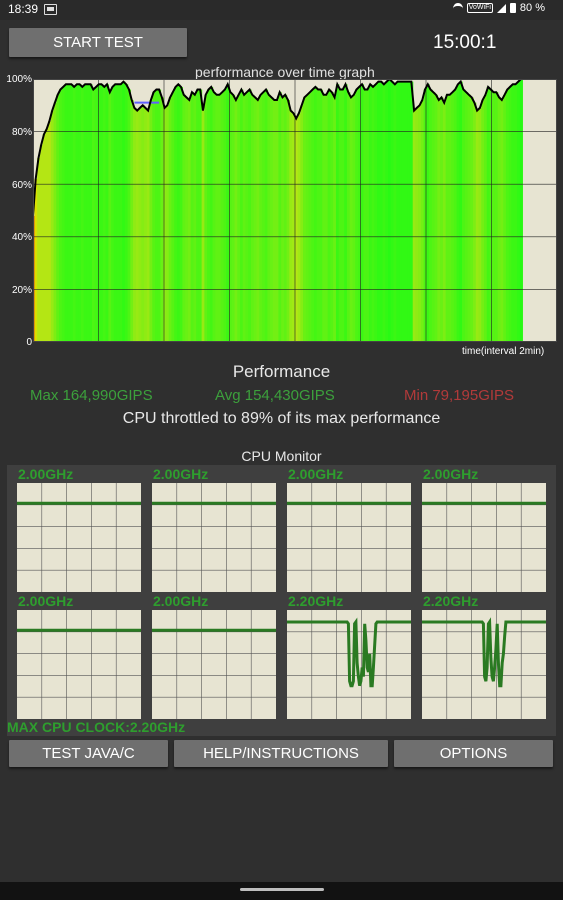  I want to click on navigation-bar, so click(281, 891).